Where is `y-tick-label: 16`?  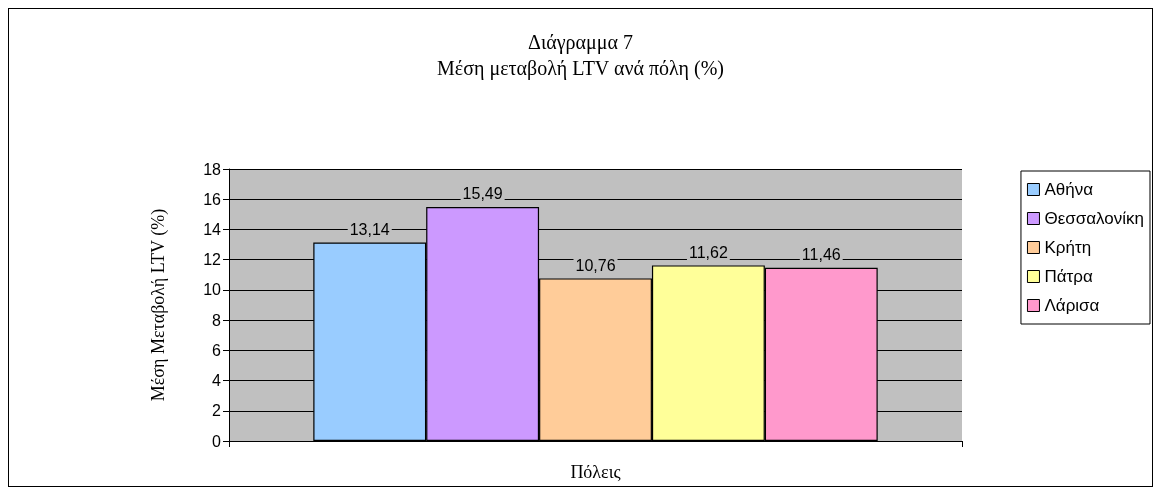
y-tick-label: 16 is located at coordinates (212, 199).